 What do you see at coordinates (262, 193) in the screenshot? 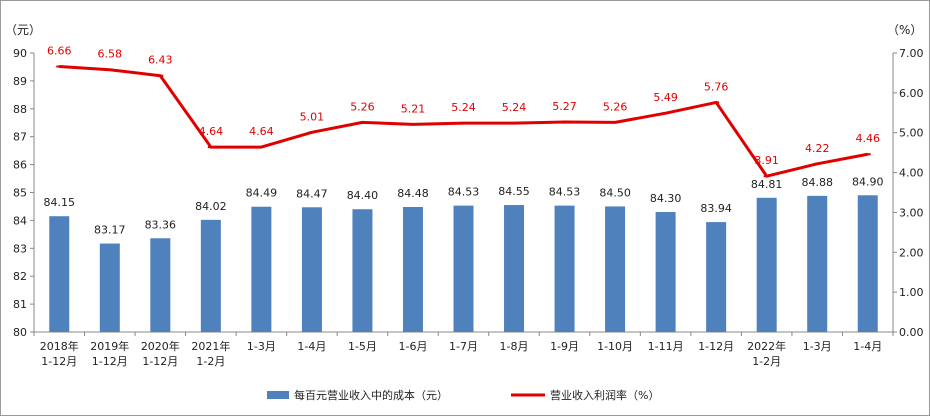
I see `bar-value-label: 84.49` at bounding box center [262, 193].